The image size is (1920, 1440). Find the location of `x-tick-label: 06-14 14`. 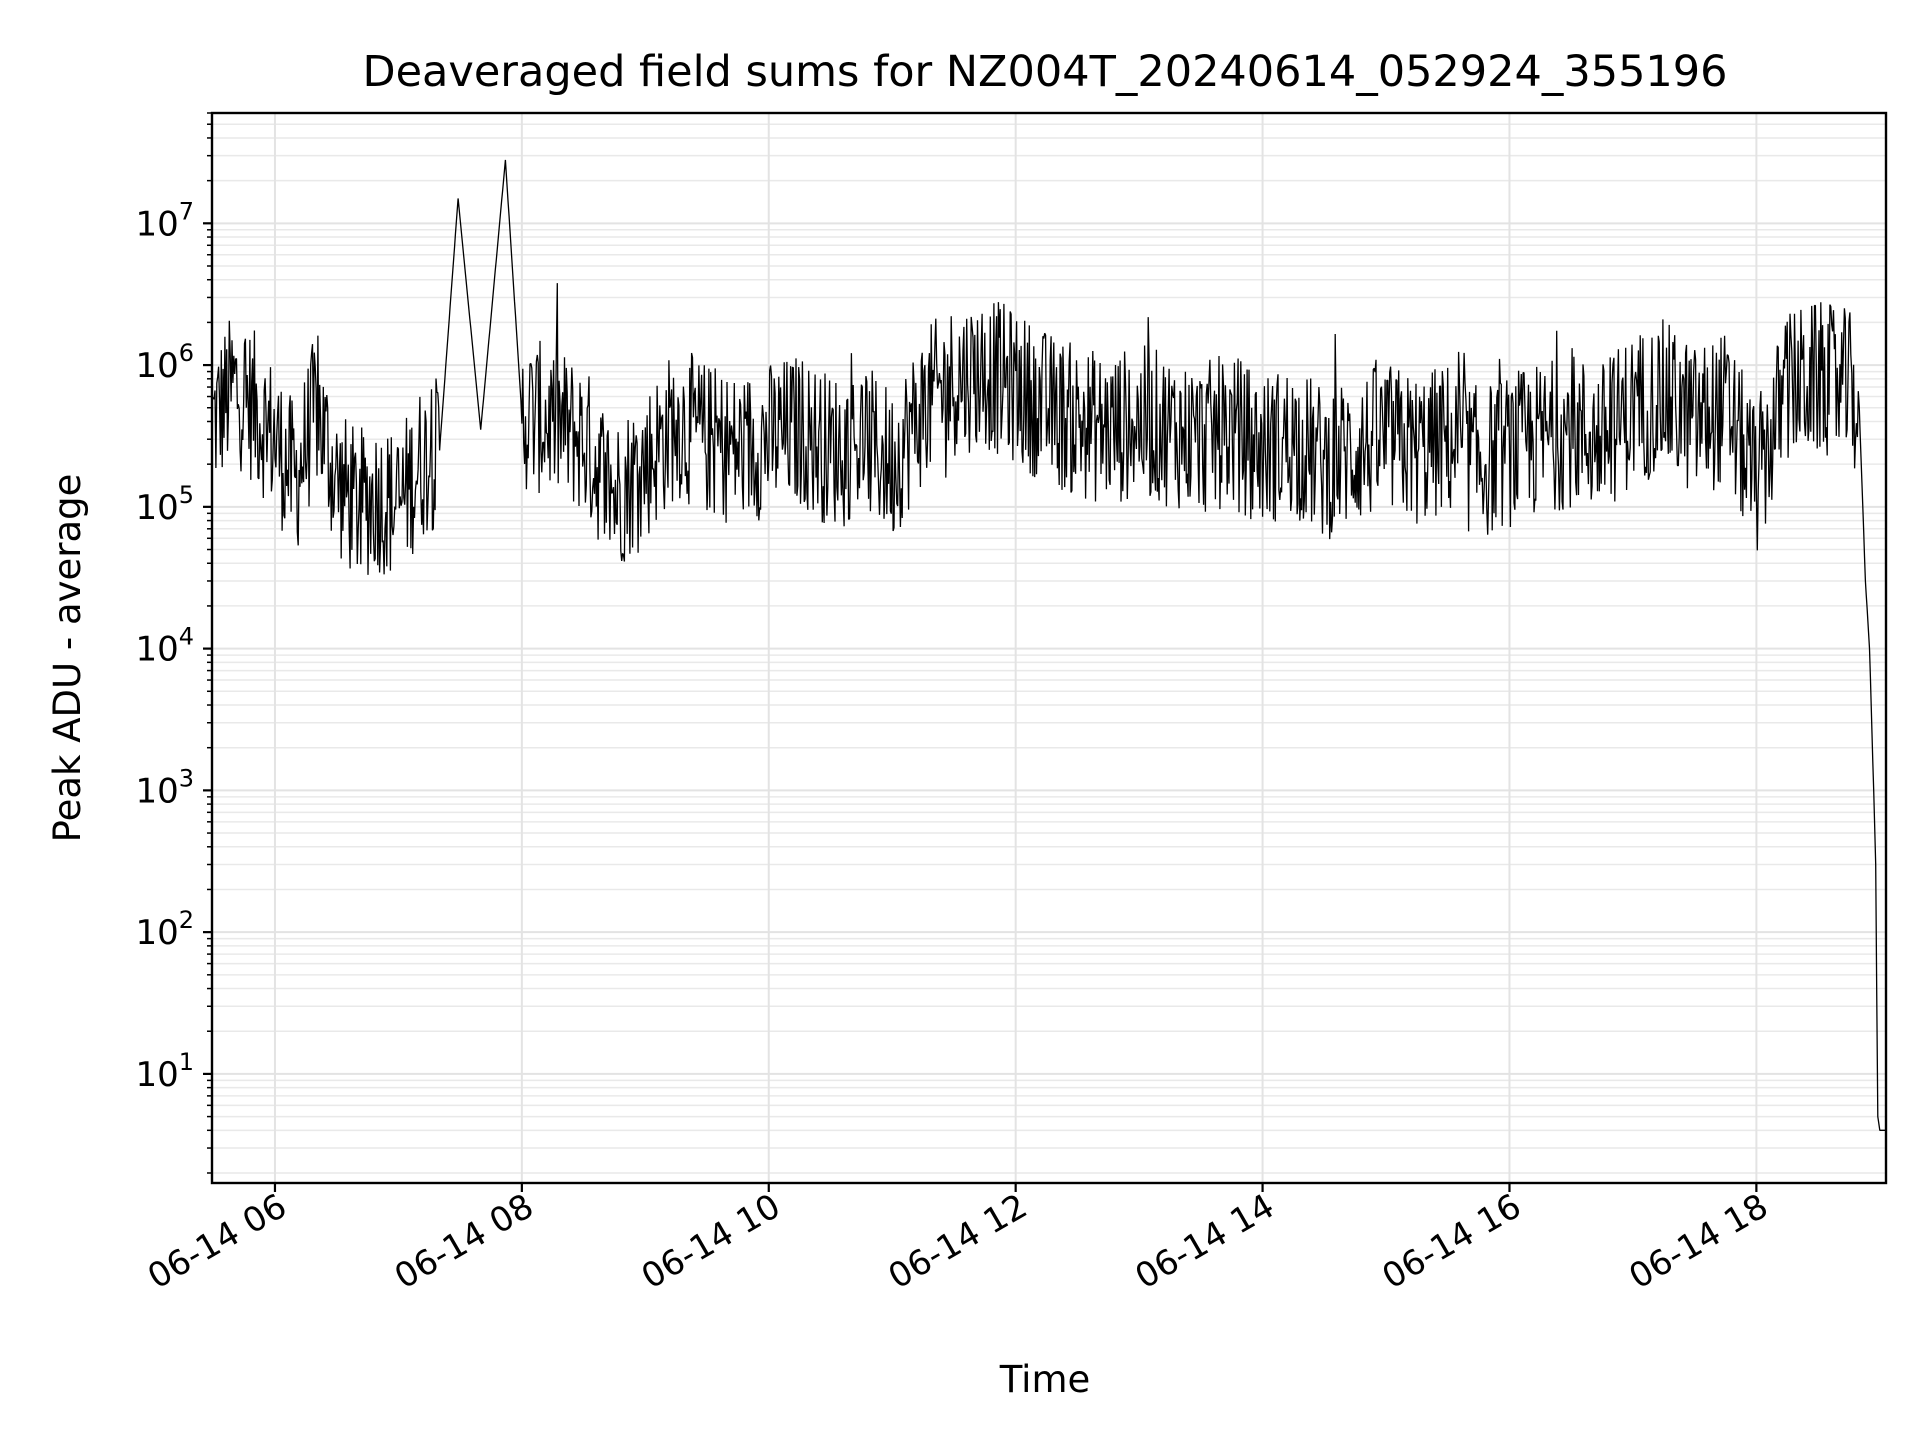

x-tick-label: 06-14 14 is located at coordinates (1205, 1241).